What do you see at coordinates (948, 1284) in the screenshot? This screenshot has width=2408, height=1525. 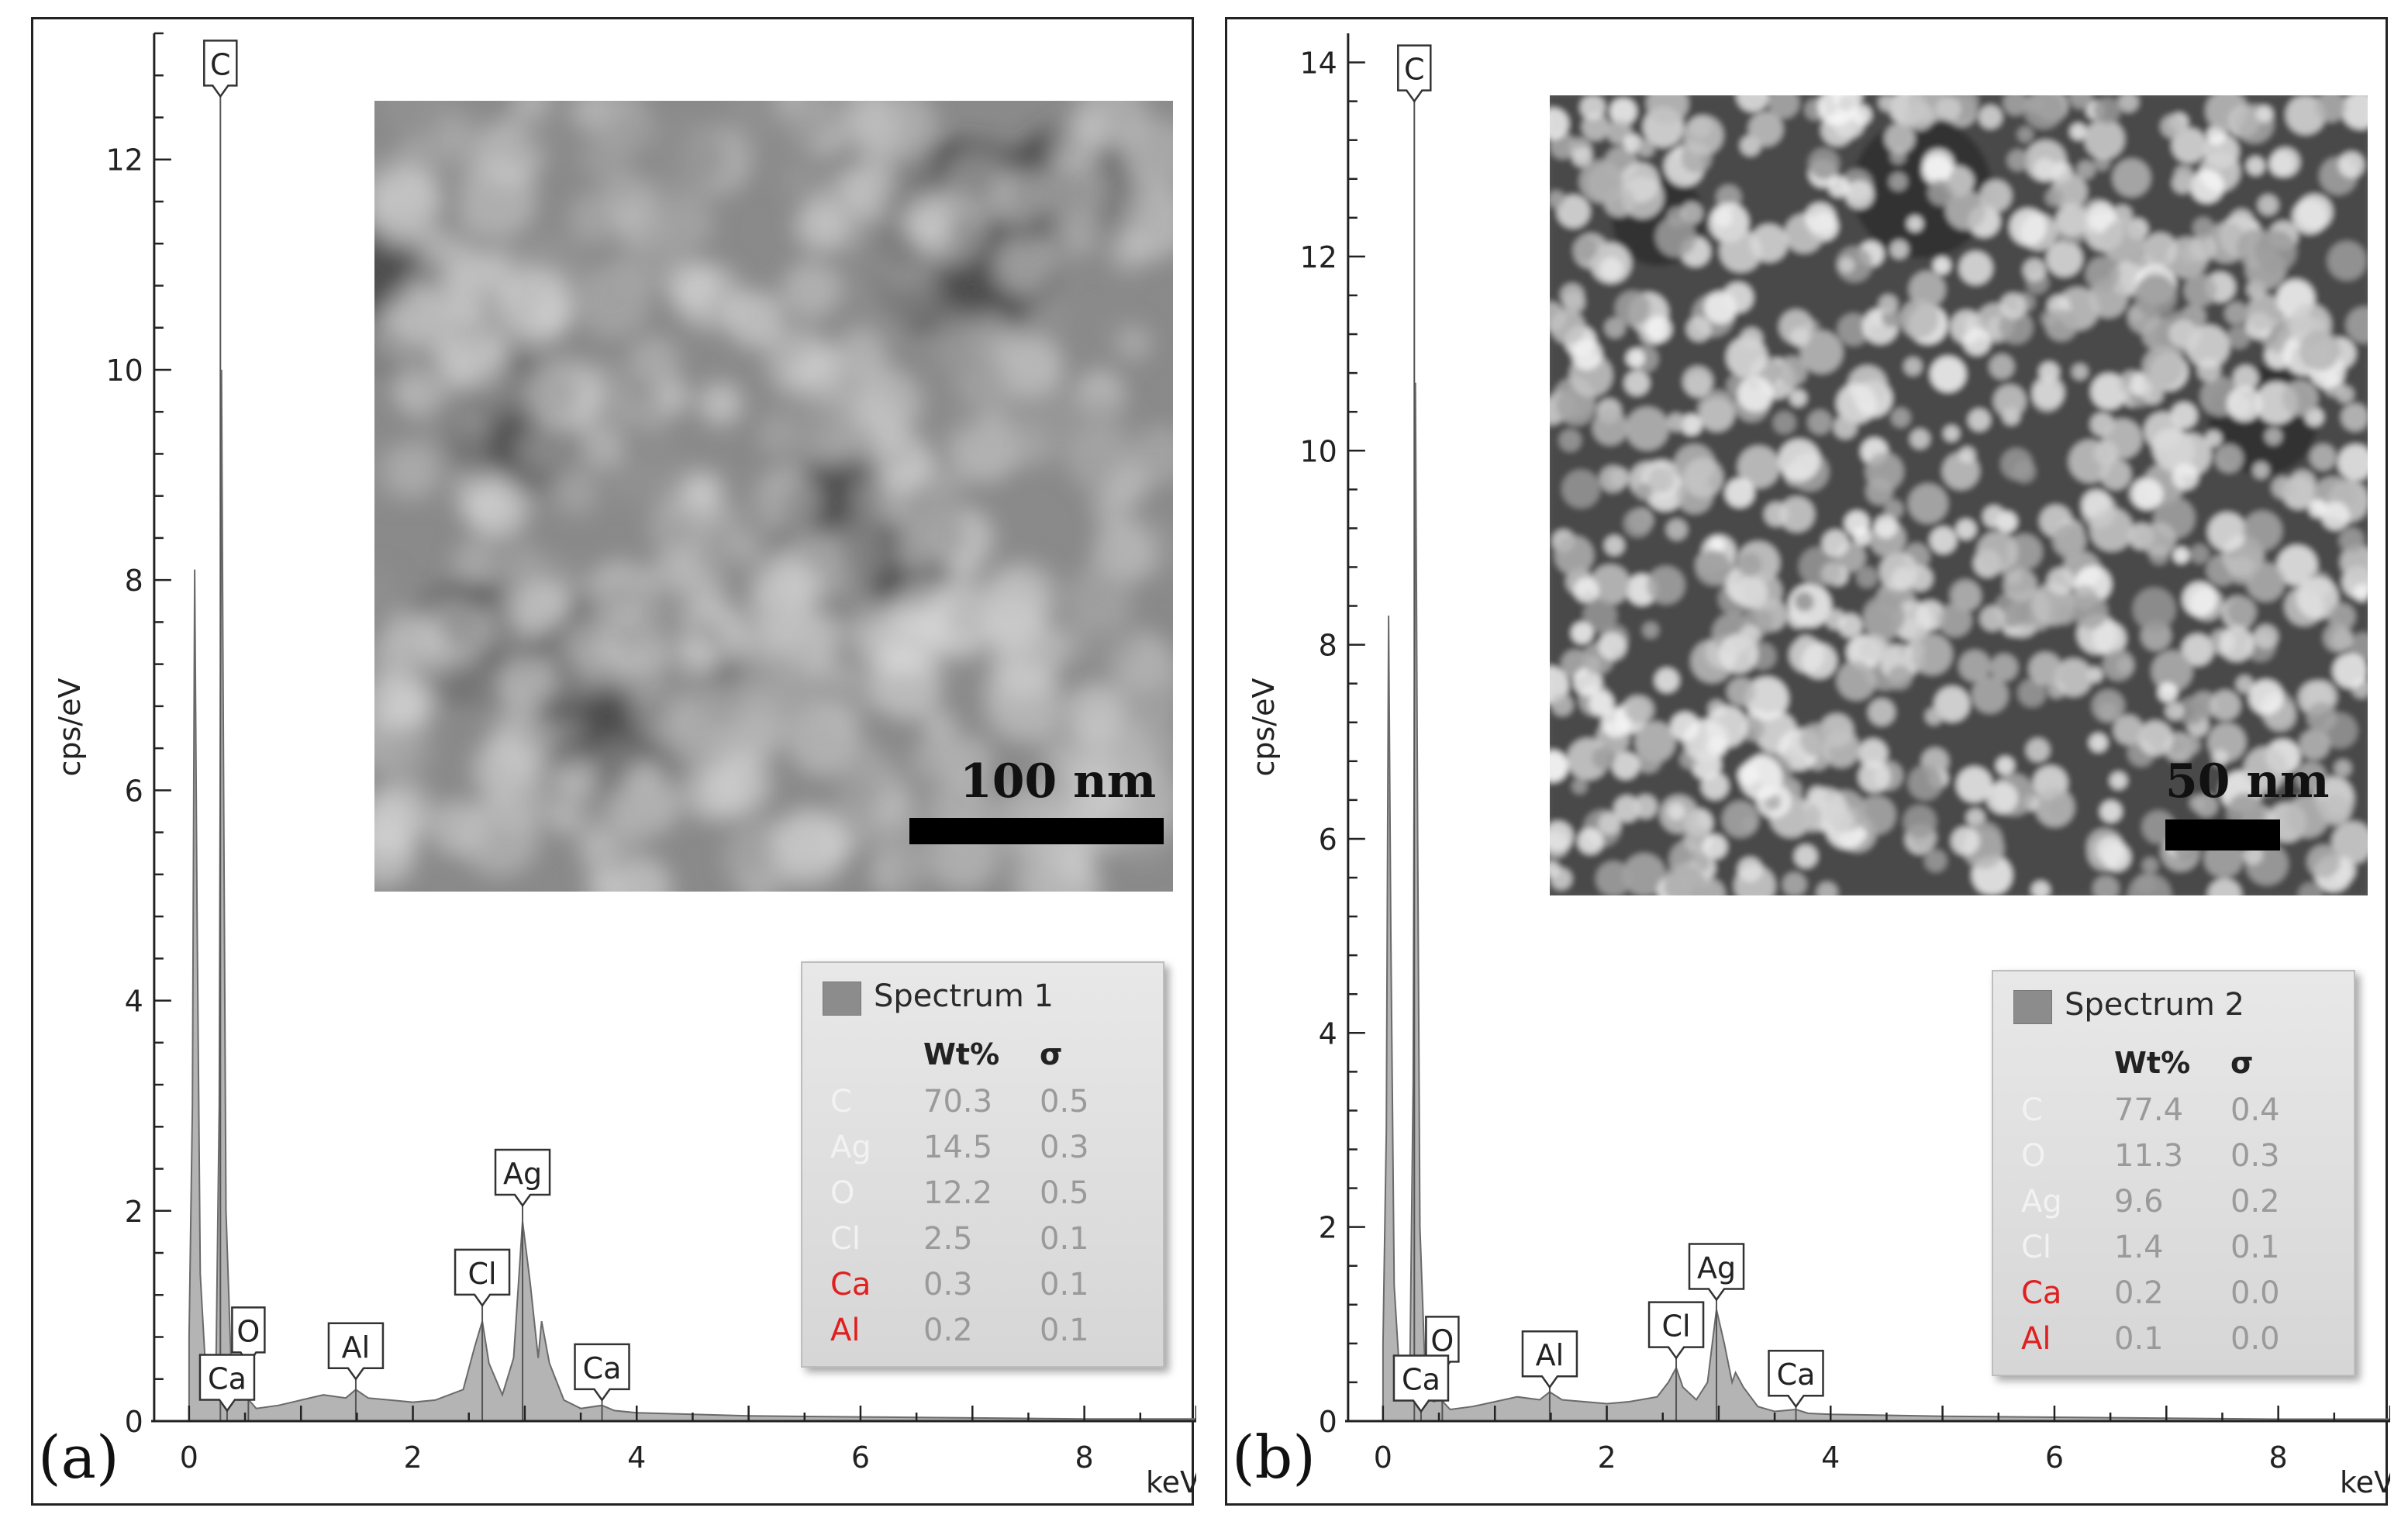 I see `legend-wt-value: 0.3` at bounding box center [948, 1284].